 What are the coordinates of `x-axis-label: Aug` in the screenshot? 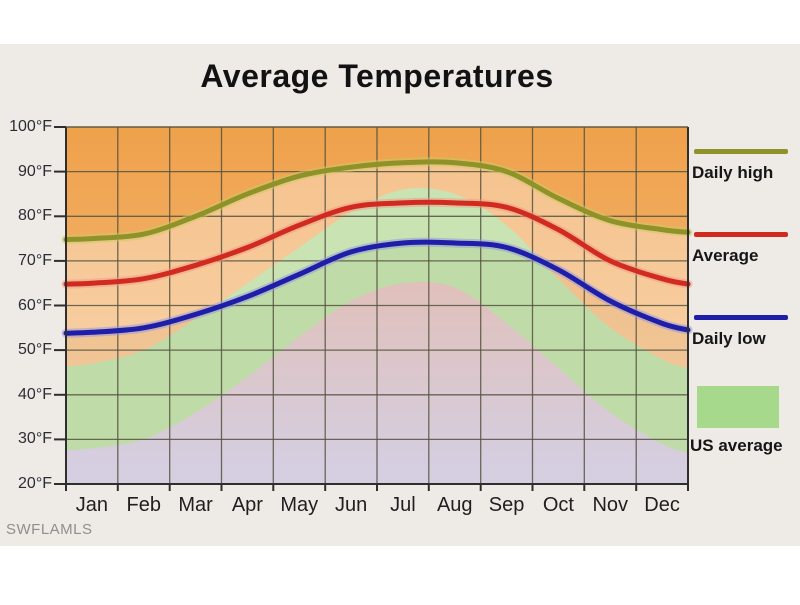 It's located at (454, 505).